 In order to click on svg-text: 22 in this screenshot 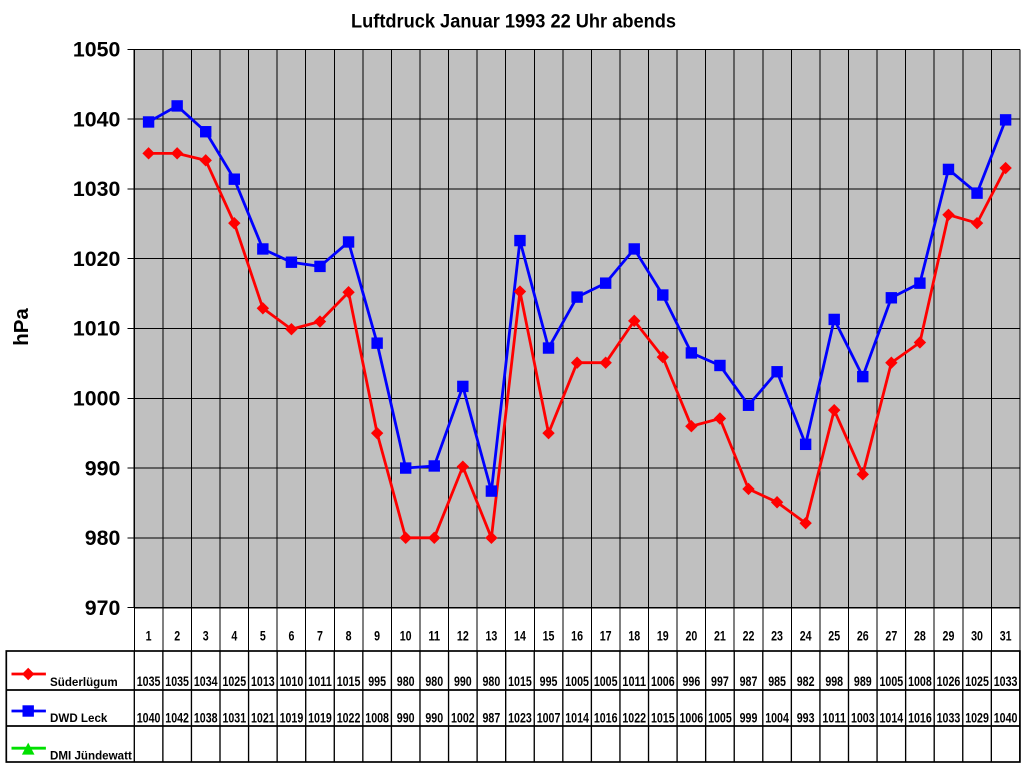, I will do `click(749, 636)`.